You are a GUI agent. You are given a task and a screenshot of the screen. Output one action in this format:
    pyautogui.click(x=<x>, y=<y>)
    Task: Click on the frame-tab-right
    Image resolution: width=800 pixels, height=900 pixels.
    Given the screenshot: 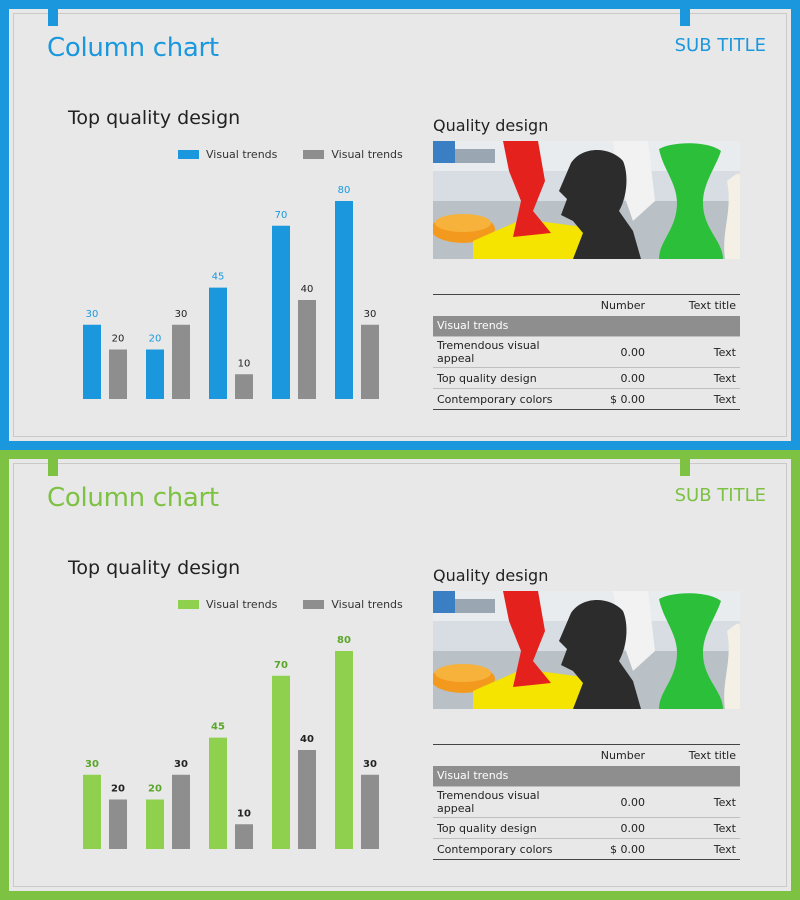 What is the action you would take?
    pyautogui.click(x=685, y=467)
    